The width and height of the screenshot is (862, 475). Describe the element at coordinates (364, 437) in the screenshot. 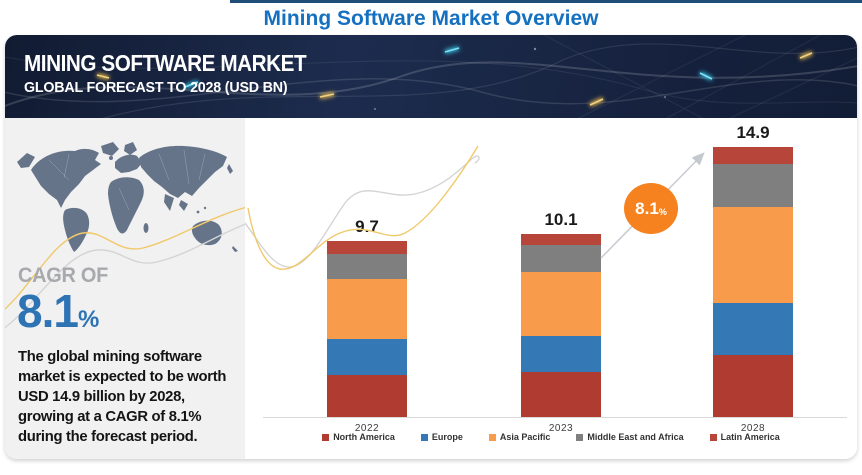

I see `legend-label-north-america: North America` at that location.